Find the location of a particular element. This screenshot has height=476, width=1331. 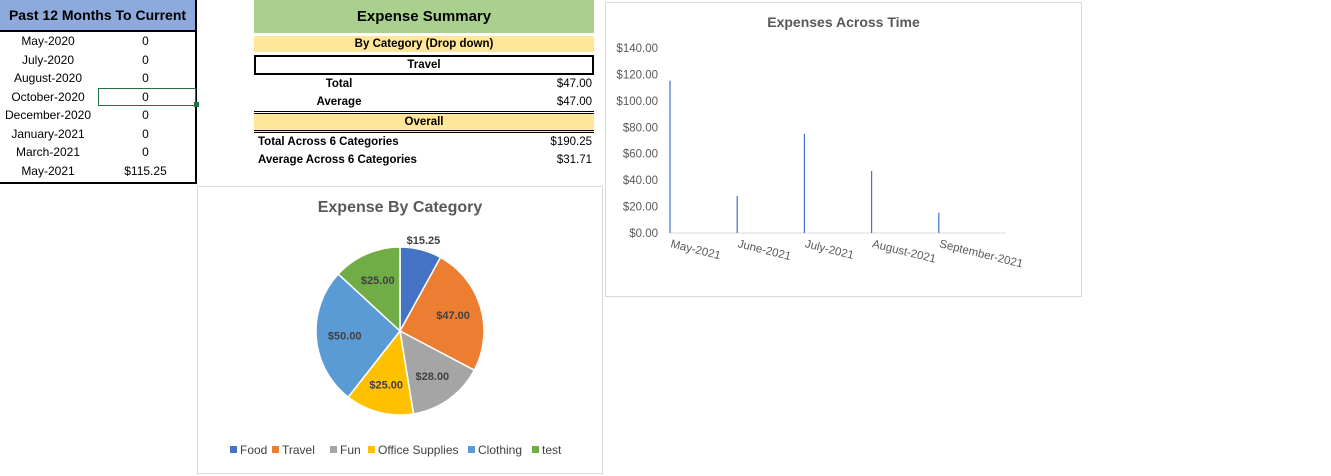

pie-slice-office-supplies is located at coordinates (381, 372).